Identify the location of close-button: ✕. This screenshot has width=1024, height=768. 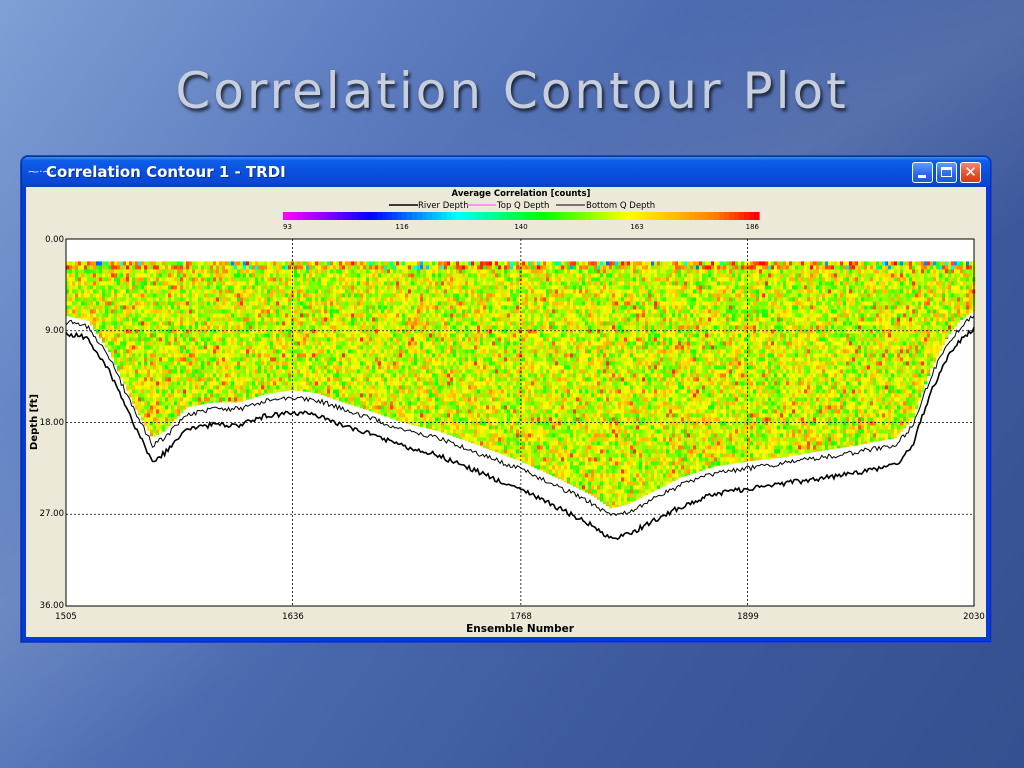
(970, 172).